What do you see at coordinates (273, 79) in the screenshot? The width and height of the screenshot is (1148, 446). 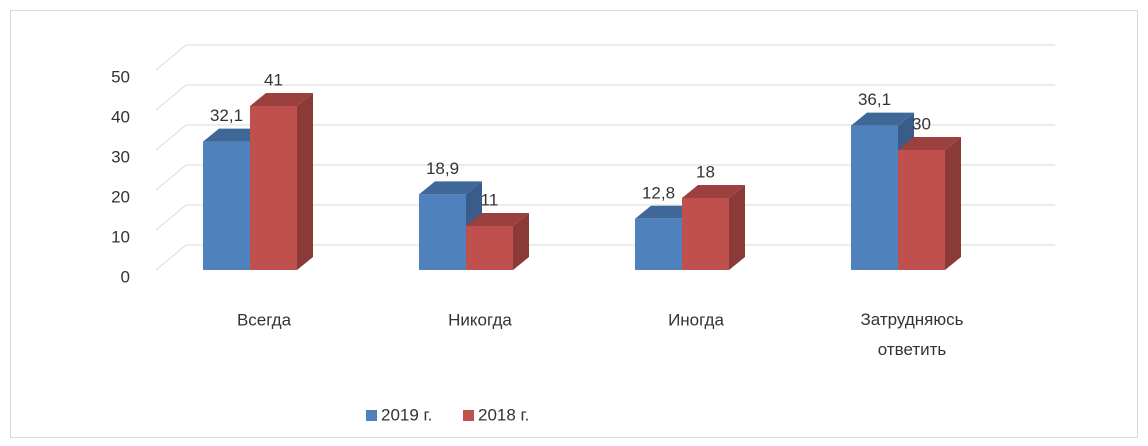 I see `data-label: 41` at bounding box center [273, 79].